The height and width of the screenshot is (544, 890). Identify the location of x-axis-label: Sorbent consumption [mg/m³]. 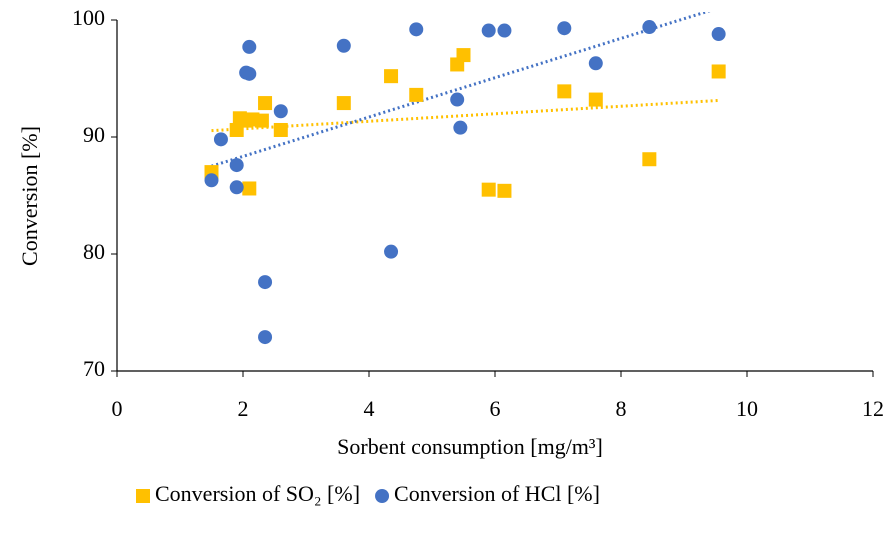
(470, 446).